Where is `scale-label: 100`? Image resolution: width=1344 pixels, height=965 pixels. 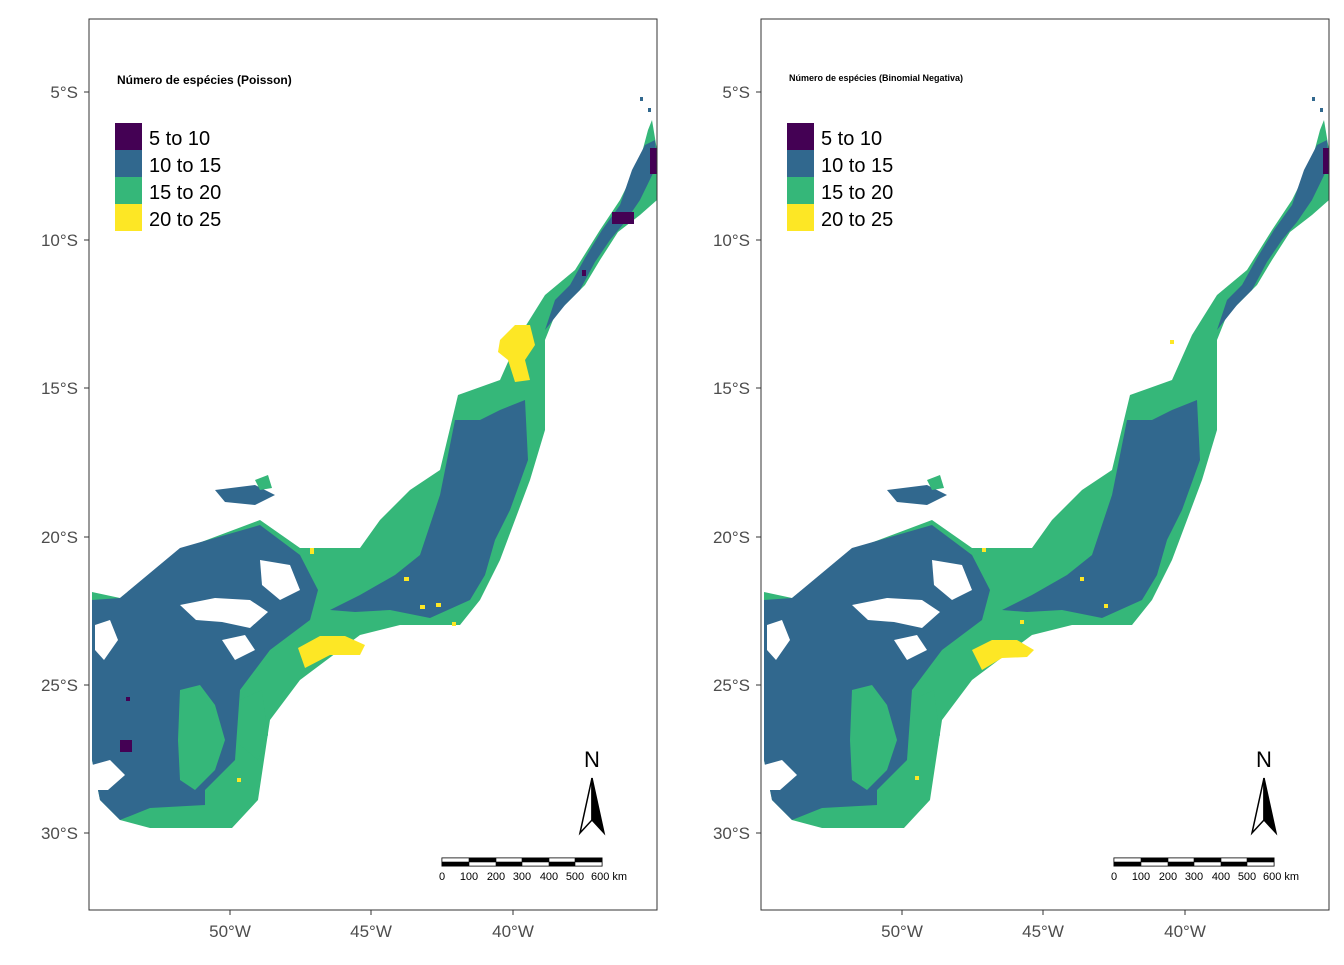 scale-label: 100 is located at coordinates (1141, 877).